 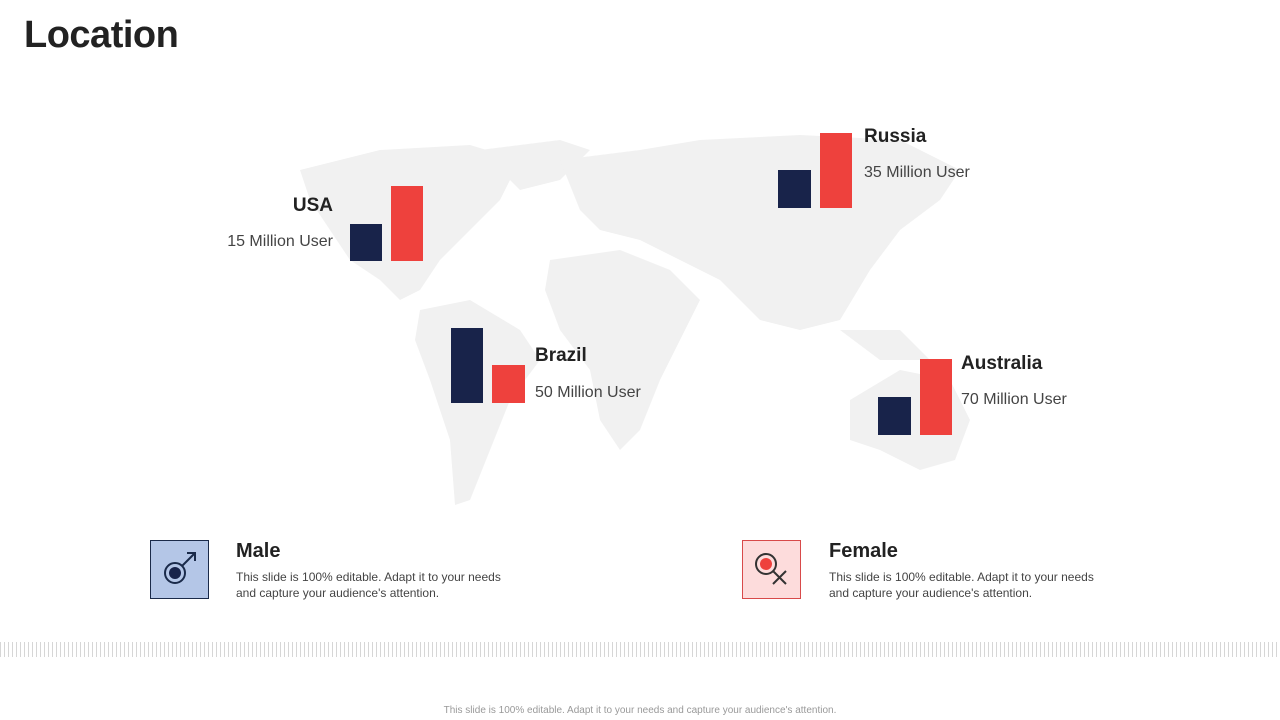 What do you see at coordinates (101, 35) in the screenshot?
I see `title: Location` at bounding box center [101, 35].